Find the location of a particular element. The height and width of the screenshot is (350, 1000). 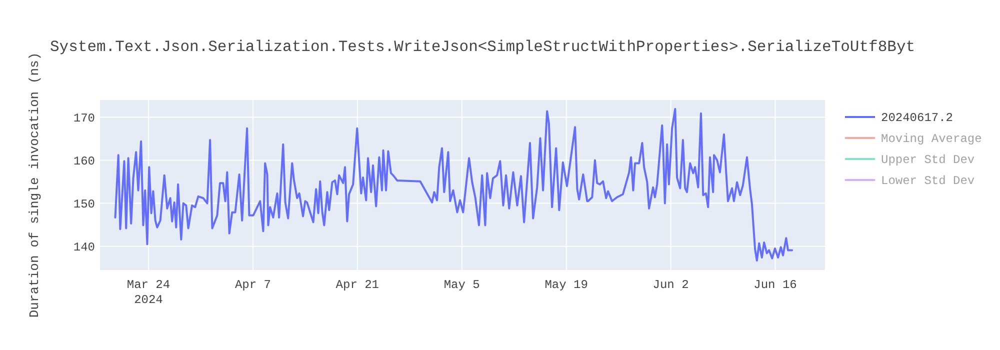

y-tick-label: 140 is located at coordinates (84, 247).